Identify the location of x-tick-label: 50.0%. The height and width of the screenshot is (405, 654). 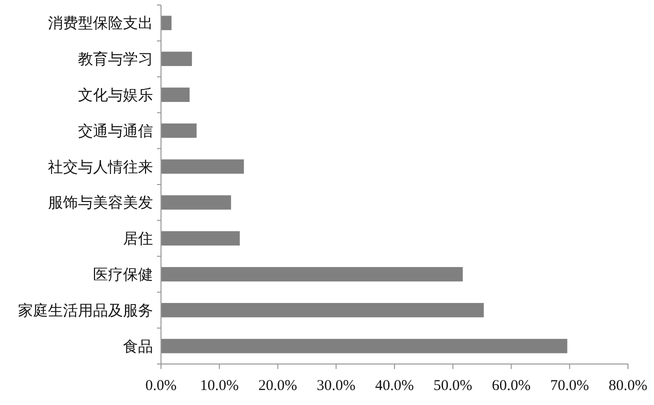
(453, 386).